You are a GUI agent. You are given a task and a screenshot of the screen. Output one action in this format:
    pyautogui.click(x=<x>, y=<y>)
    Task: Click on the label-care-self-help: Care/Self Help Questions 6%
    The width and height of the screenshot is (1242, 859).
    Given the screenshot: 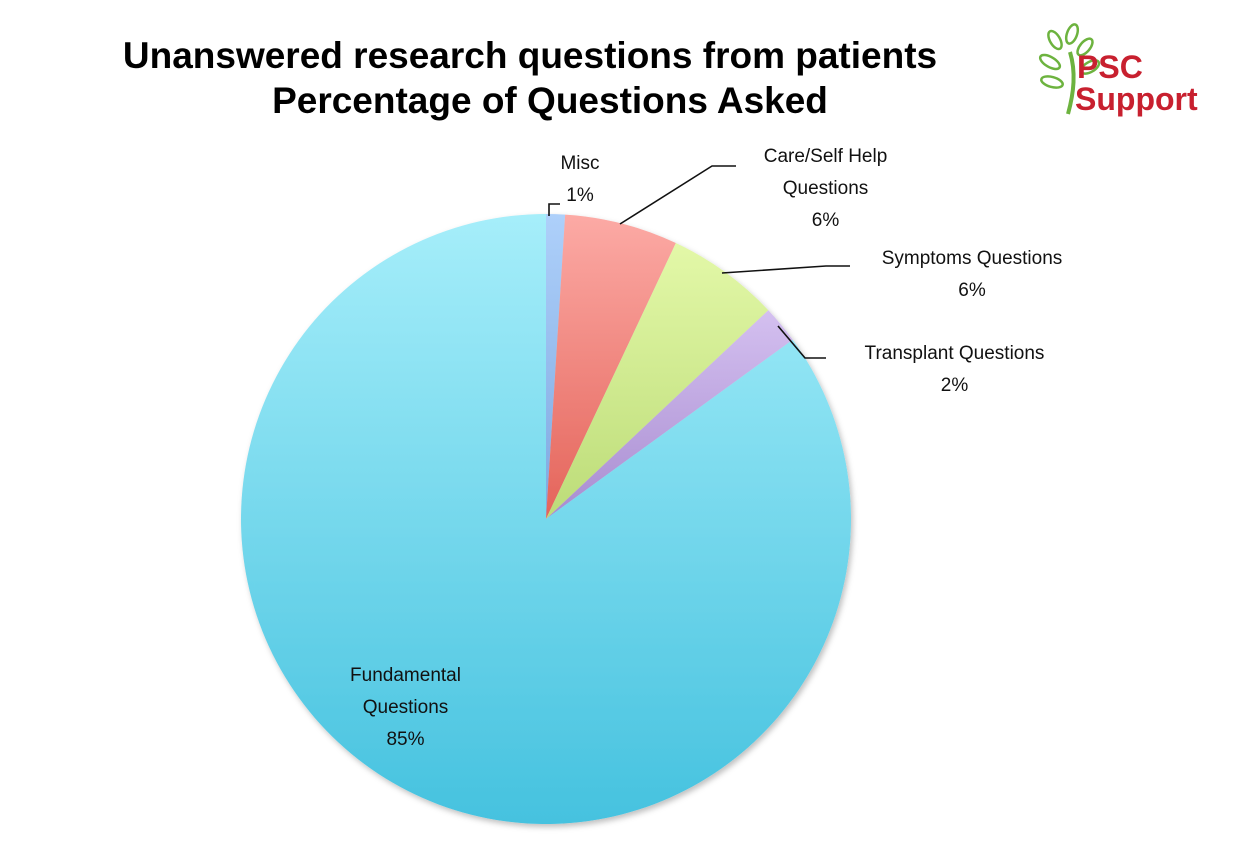 What is the action you would take?
    pyautogui.click(x=825, y=188)
    